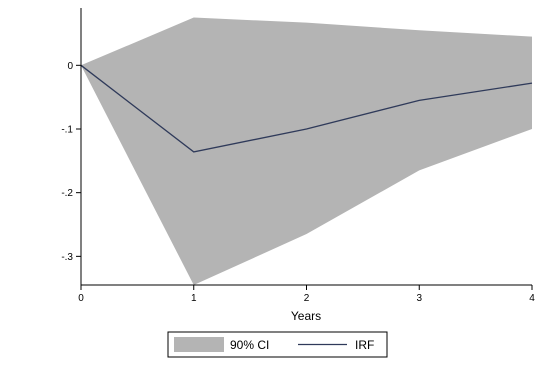 This screenshot has height=375, width=544. Describe the element at coordinates (419, 298) in the screenshot. I see `x-tick-label: 3` at that location.